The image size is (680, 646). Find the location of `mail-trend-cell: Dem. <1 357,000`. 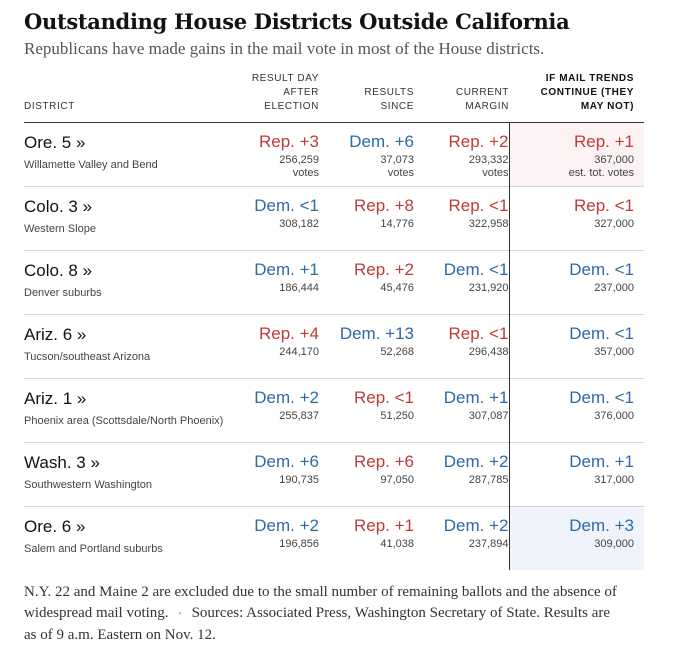

mail-trend-cell: Dem. <1 357,000 is located at coordinates (576, 346).